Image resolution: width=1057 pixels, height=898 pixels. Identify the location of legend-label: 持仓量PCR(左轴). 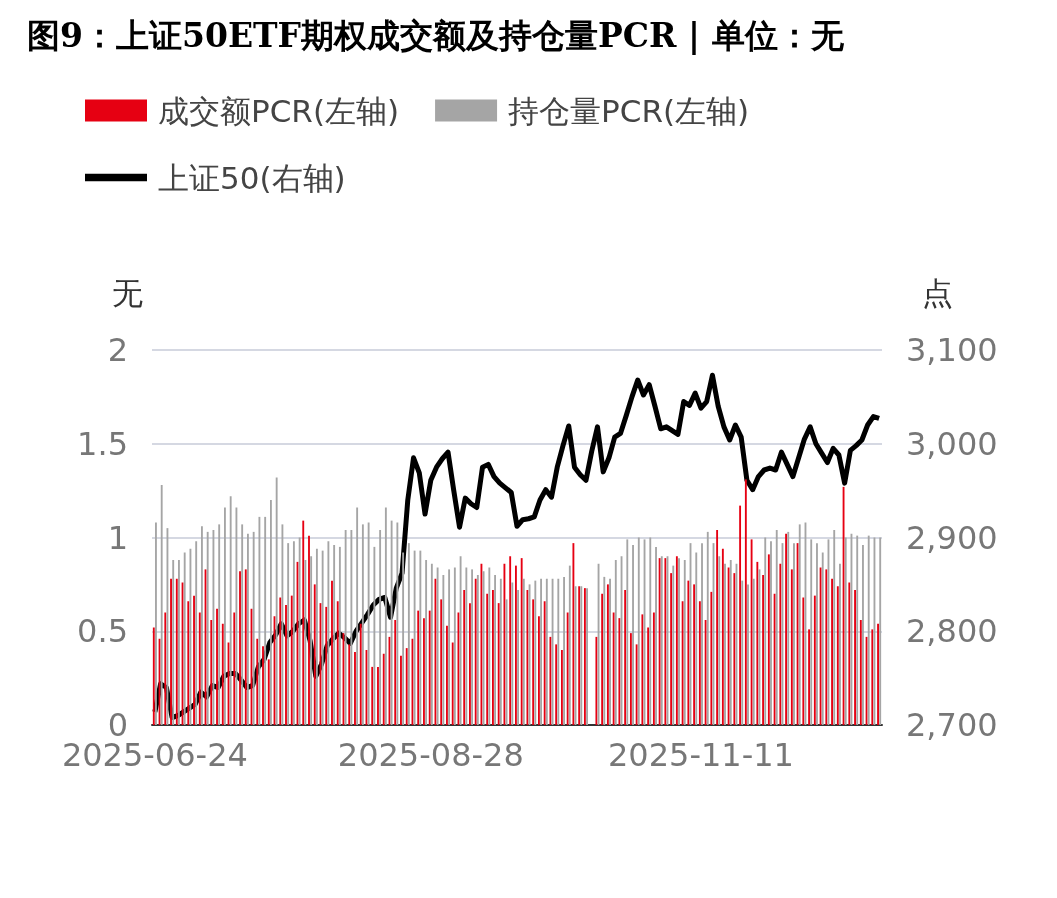
(629, 110).